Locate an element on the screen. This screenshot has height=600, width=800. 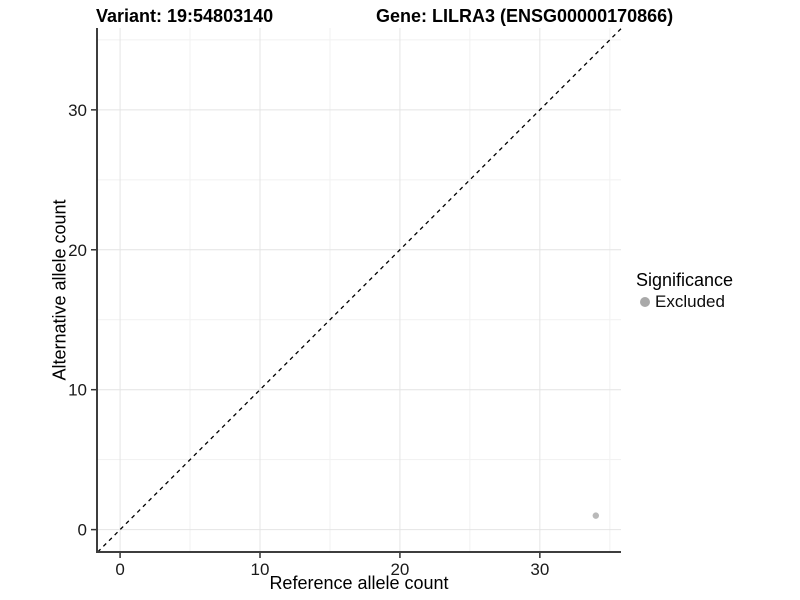
legend-item-excluded: Excluded is located at coordinates (718, 301).